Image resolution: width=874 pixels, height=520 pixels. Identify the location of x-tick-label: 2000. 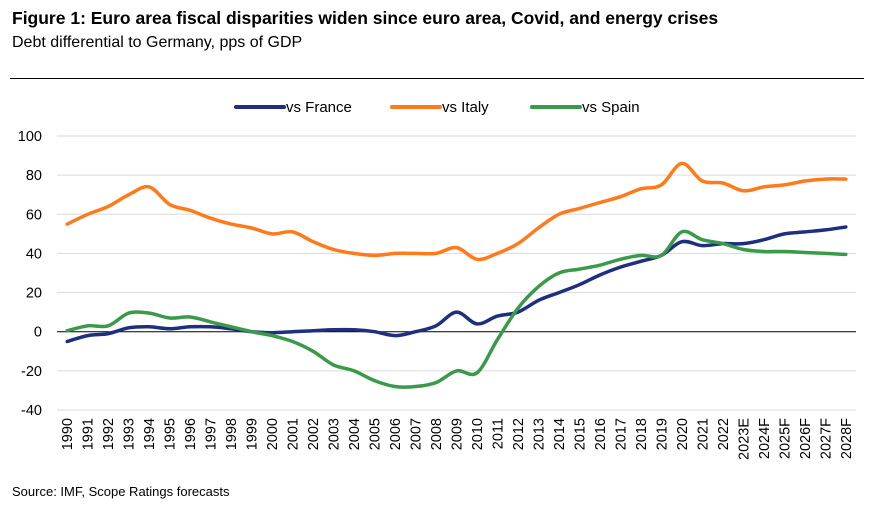
(273, 434).